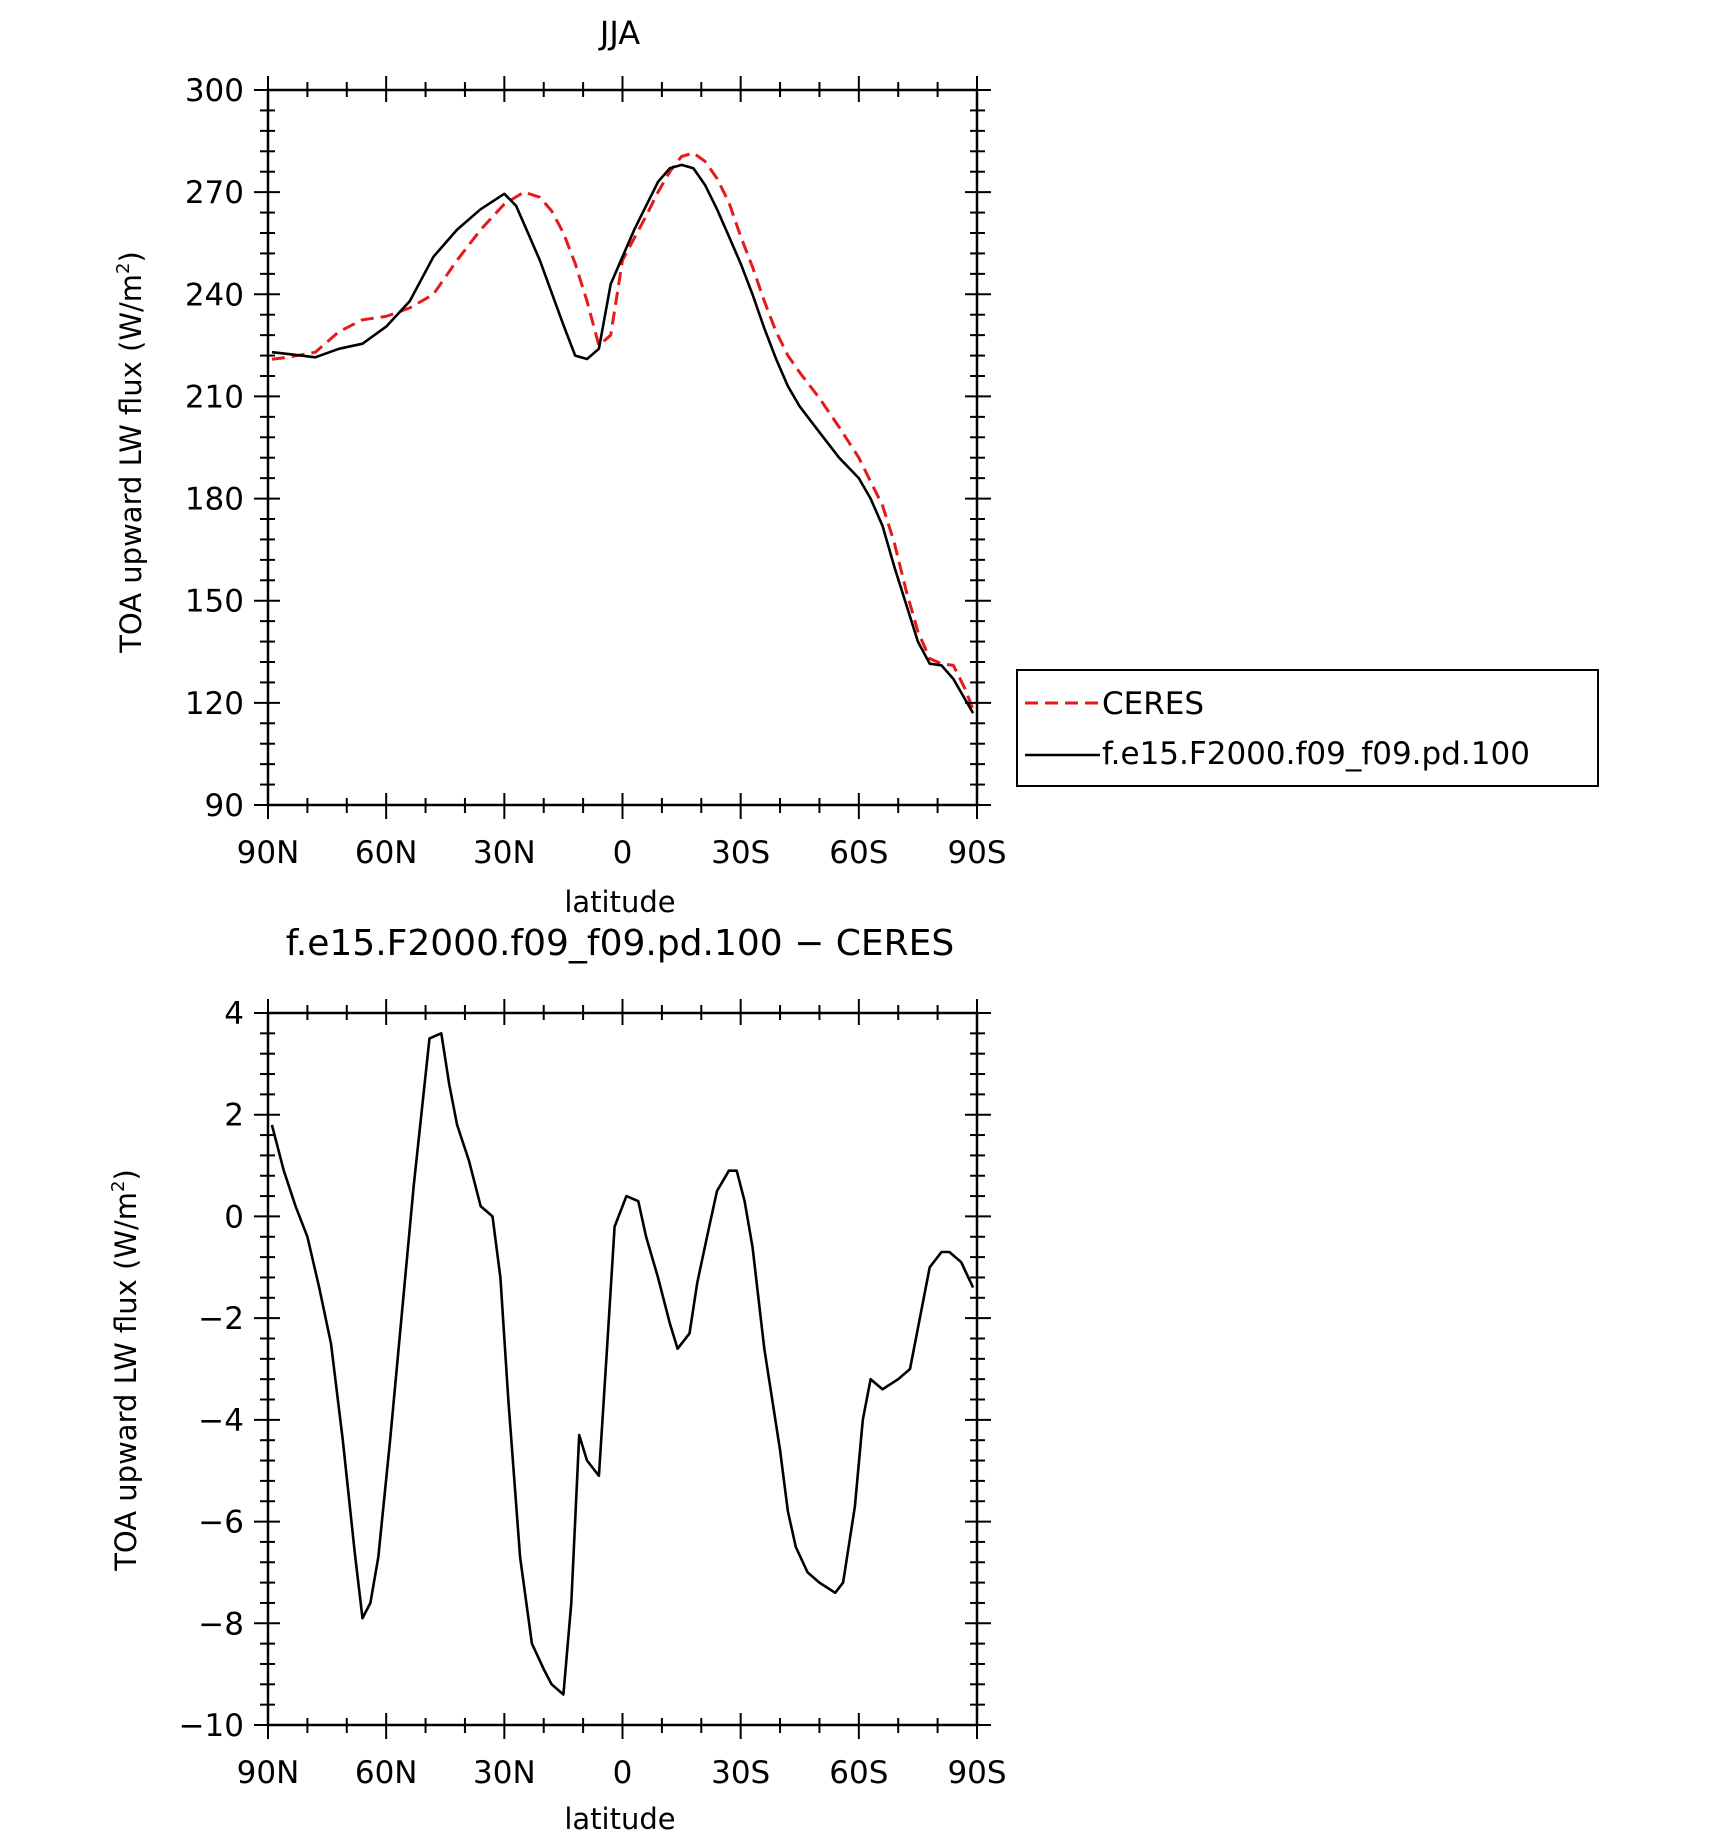 Image resolution: width=1710 pixels, height=1839 pixels. I want to click on legend: CERES f.e15.F2000.f09_f09.pd.100, so click(1307, 728).